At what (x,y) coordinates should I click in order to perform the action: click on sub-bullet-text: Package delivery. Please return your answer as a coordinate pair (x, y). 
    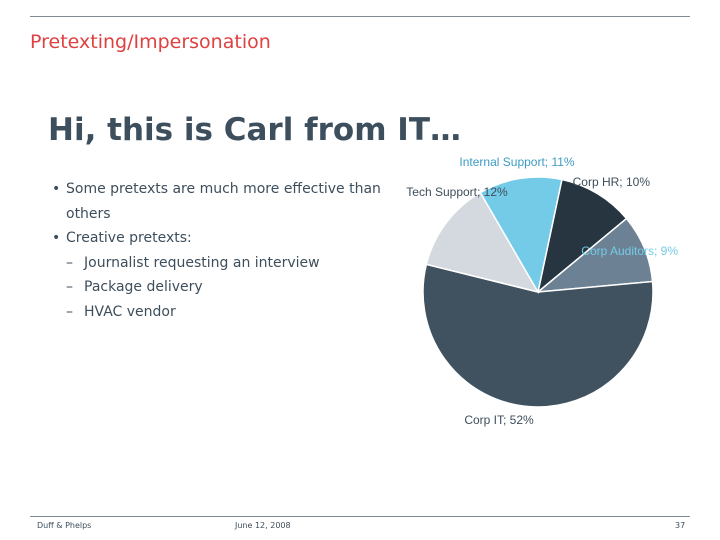
    Looking at the image, I should click on (143, 287).